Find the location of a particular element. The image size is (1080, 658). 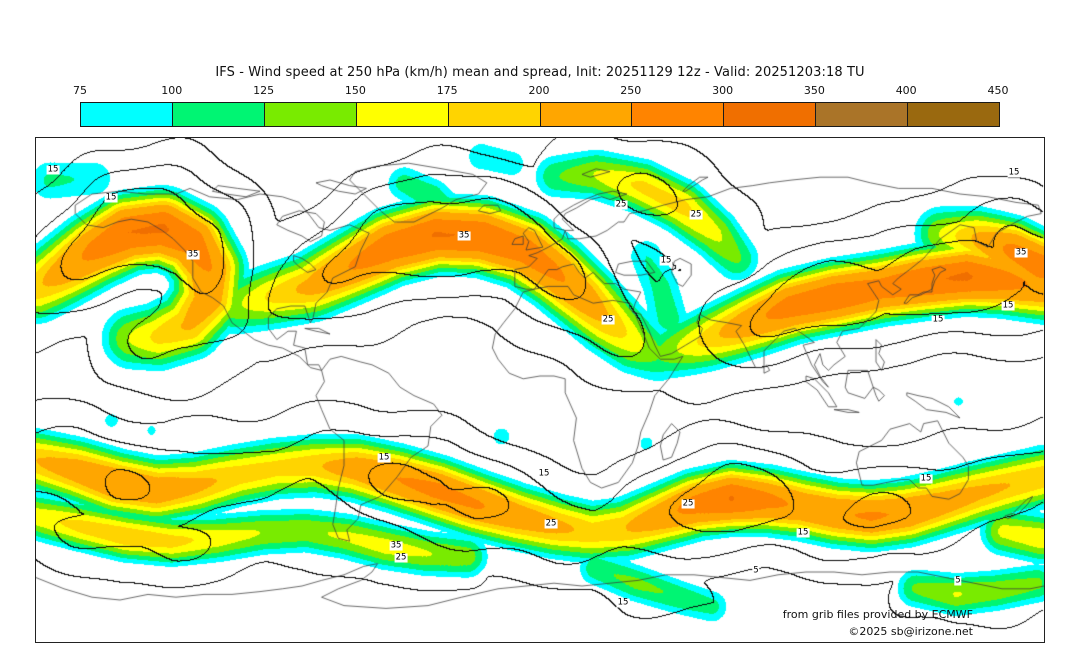

colorbar-tick: 300 is located at coordinates (723, 90).